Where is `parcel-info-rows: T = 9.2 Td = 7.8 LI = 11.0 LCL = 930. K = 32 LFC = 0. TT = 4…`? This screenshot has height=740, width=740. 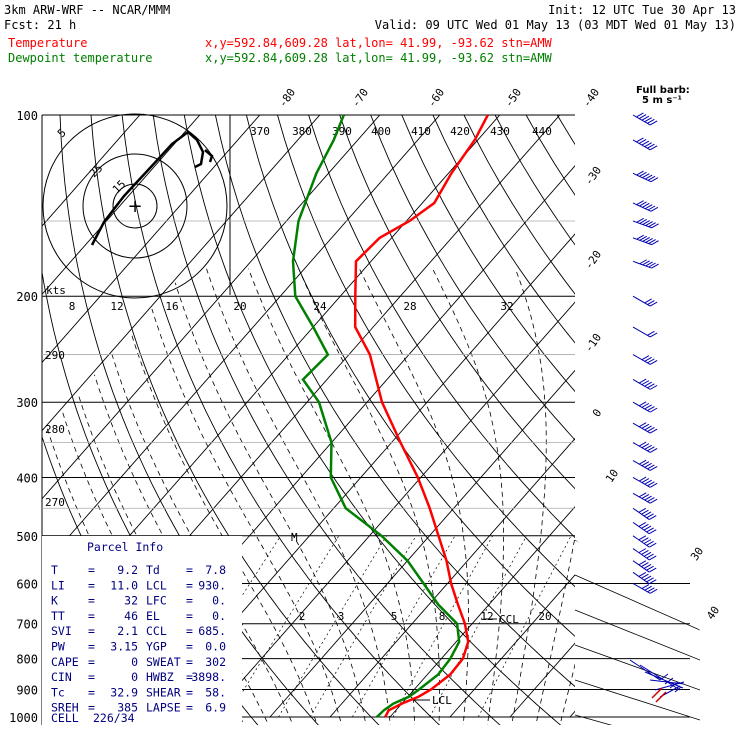
parcel-info-rows: T = 9.2 Td = 7.8 LI = 11.0 LCL = 930. K = 32 LFC = 0. TT = 4… is located at coordinates (138, 639).